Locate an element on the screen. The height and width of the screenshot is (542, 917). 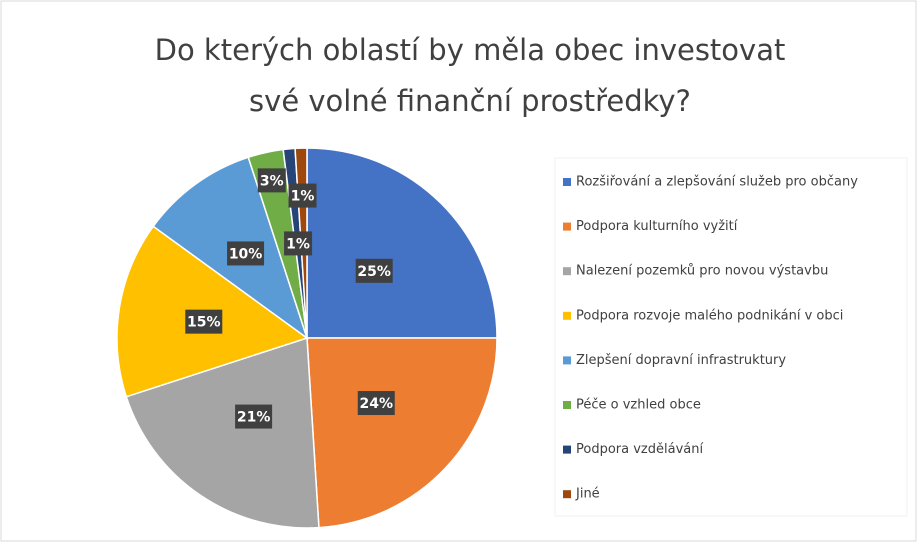
data-label: 15% is located at coordinates (204, 323).